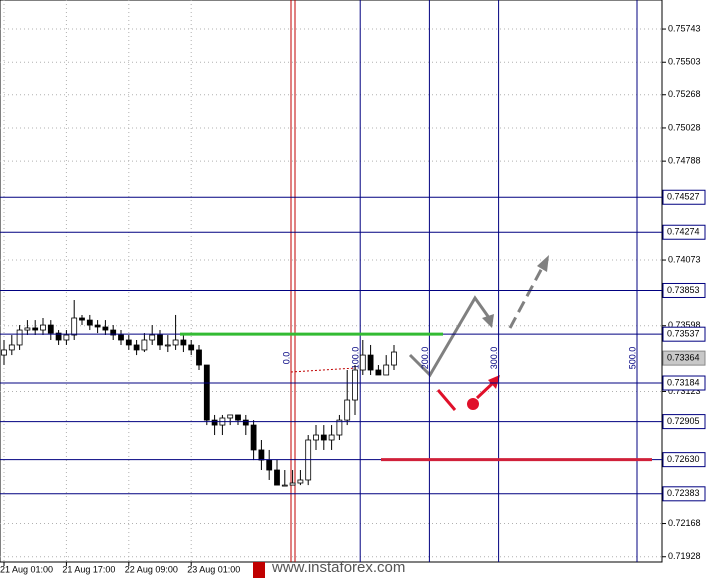  I want to click on y-tick-label: 0.75503, so click(684, 62).